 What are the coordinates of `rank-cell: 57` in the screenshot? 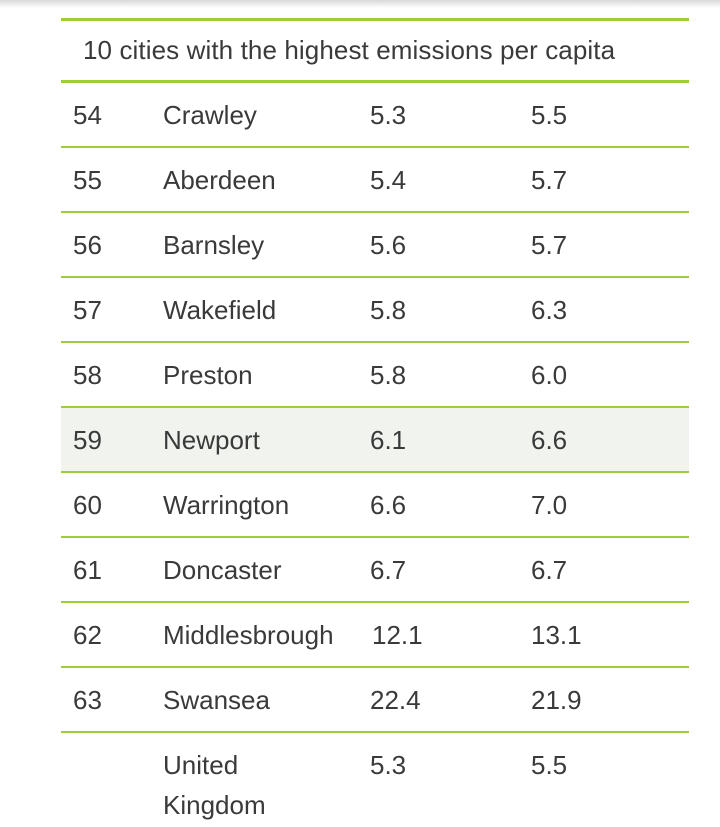 It's located at (87, 310).